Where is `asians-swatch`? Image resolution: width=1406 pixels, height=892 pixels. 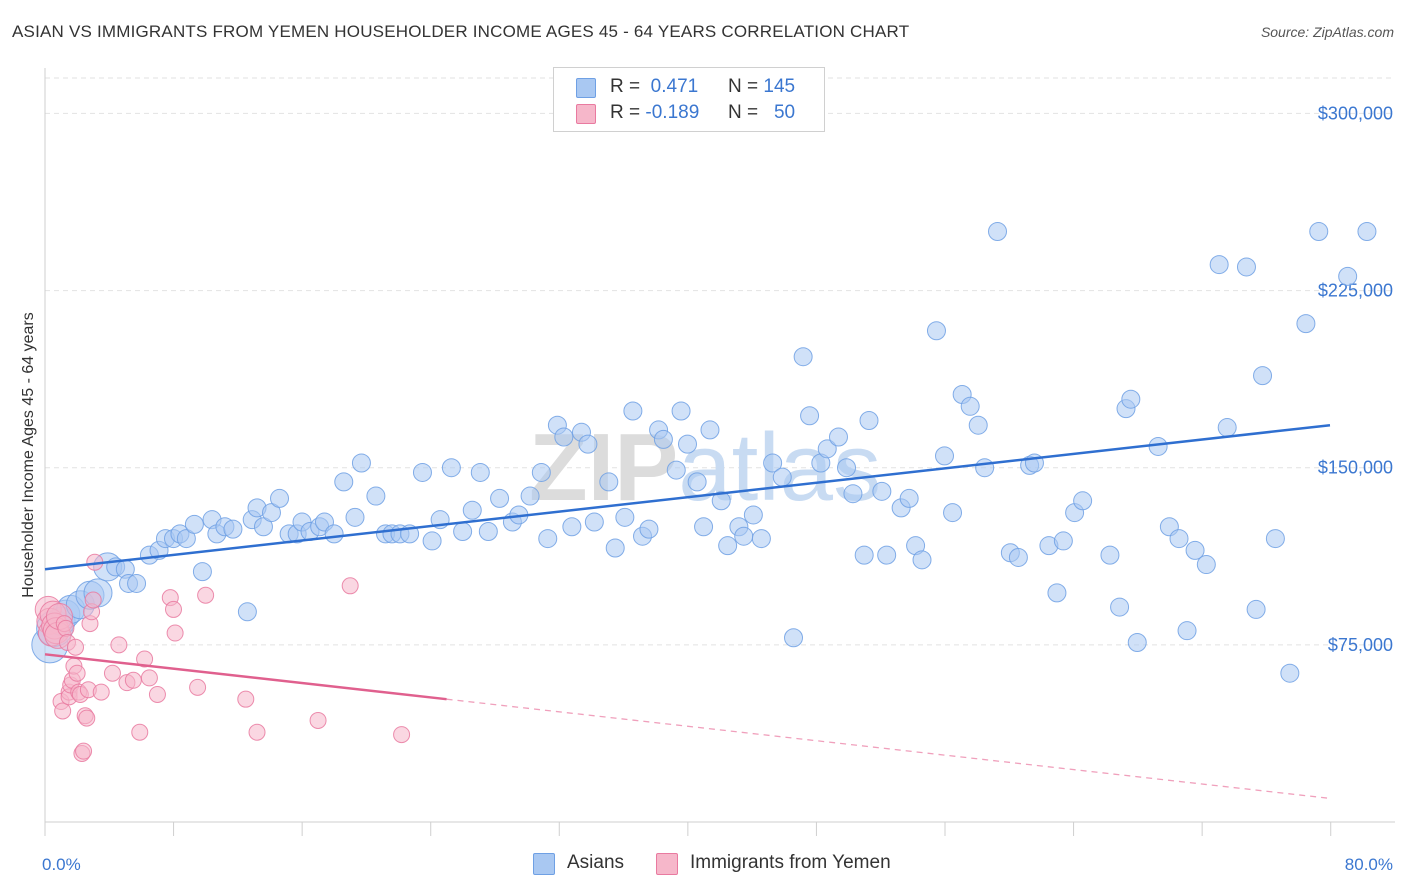
asians-swatch is located at coordinates (586, 88).